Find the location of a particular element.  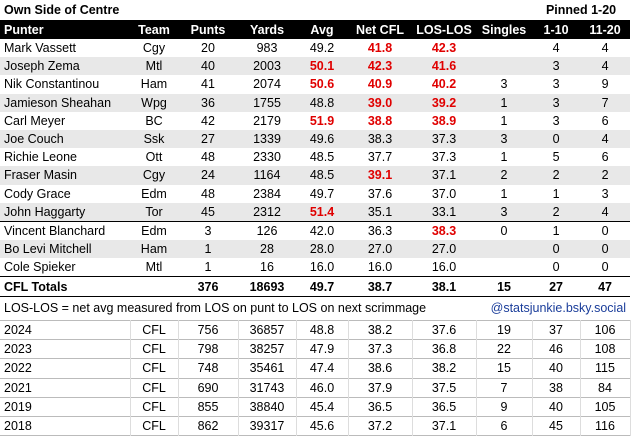

pinned-11-20-cell: 2 is located at coordinates (605, 175).